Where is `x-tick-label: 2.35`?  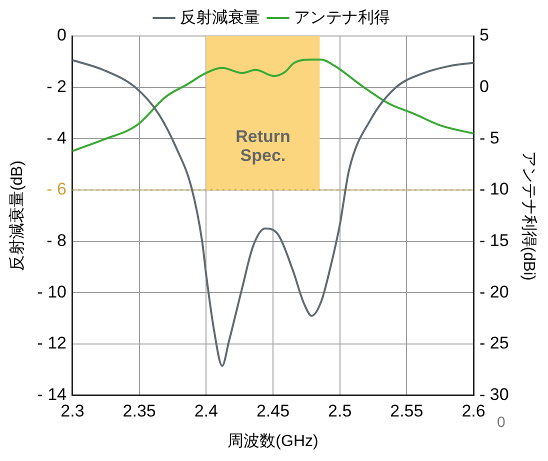 x-tick-label: 2.35 is located at coordinates (139, 410).